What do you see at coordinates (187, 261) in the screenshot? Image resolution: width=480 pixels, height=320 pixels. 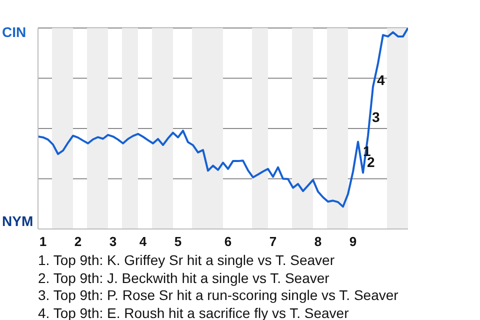 I see `text: 1. Top 9th: K. Griffey Sr hit a single vs T. Seaver` at bounding box center [187, 261].